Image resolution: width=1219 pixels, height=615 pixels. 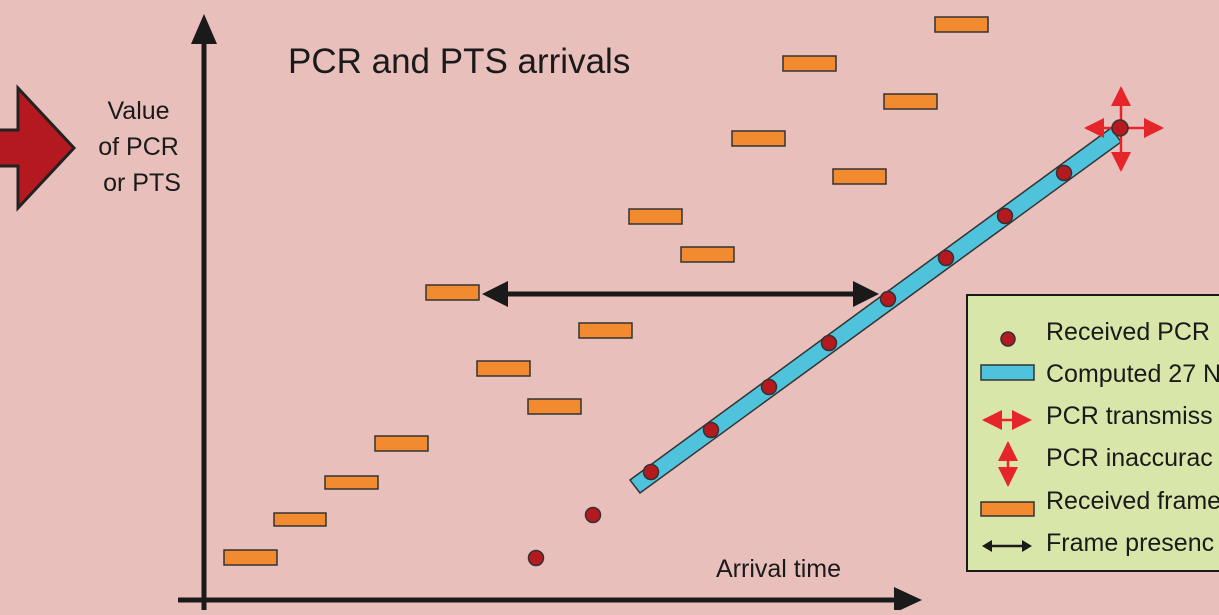 I want to click on x-axis, so click(x=550, y=600).